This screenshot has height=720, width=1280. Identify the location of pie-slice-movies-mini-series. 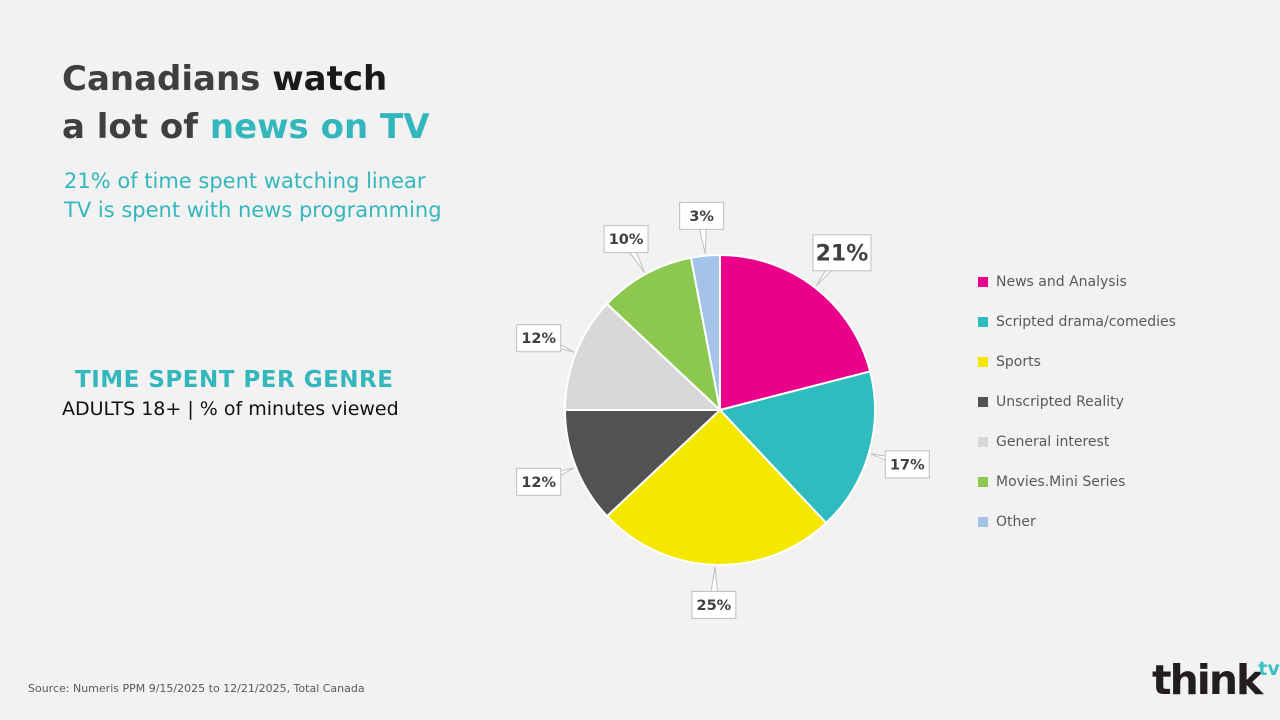
(663, 333).